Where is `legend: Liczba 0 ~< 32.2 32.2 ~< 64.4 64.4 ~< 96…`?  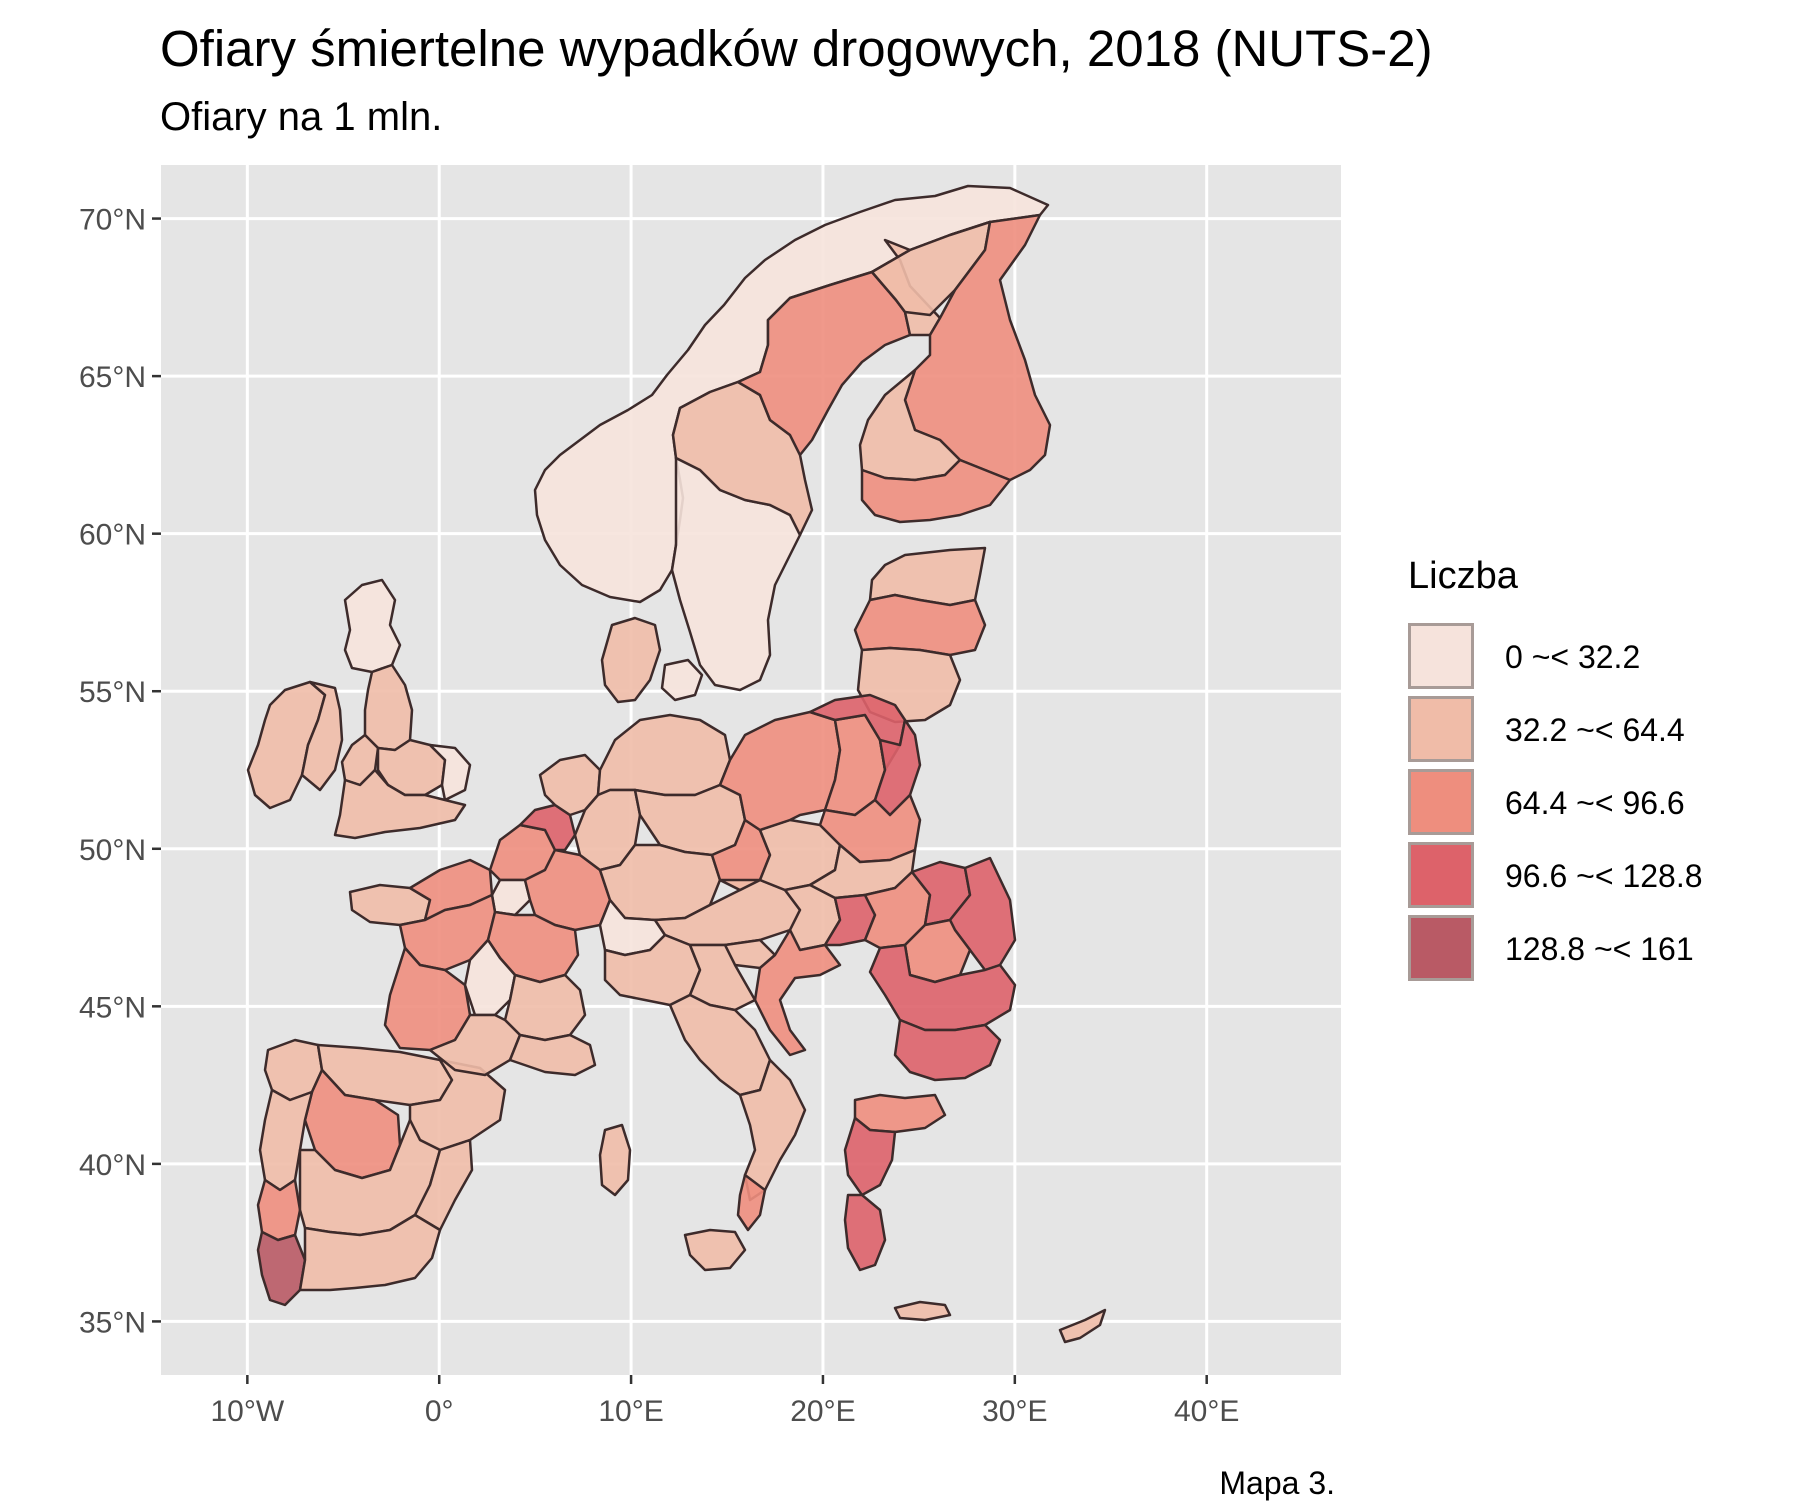 legend: Liczba 0 ~< 32.2 32.2 ~< 64.4 64.4 ~< 96… is located at coordinates (1555, 770).